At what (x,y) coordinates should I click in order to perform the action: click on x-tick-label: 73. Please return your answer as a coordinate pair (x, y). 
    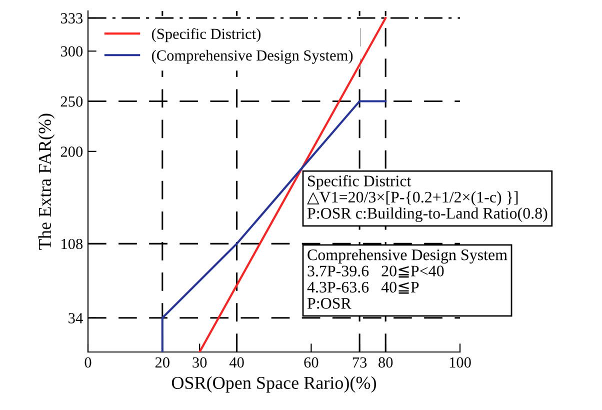
    Looking at the image, I should click on (359, 362).